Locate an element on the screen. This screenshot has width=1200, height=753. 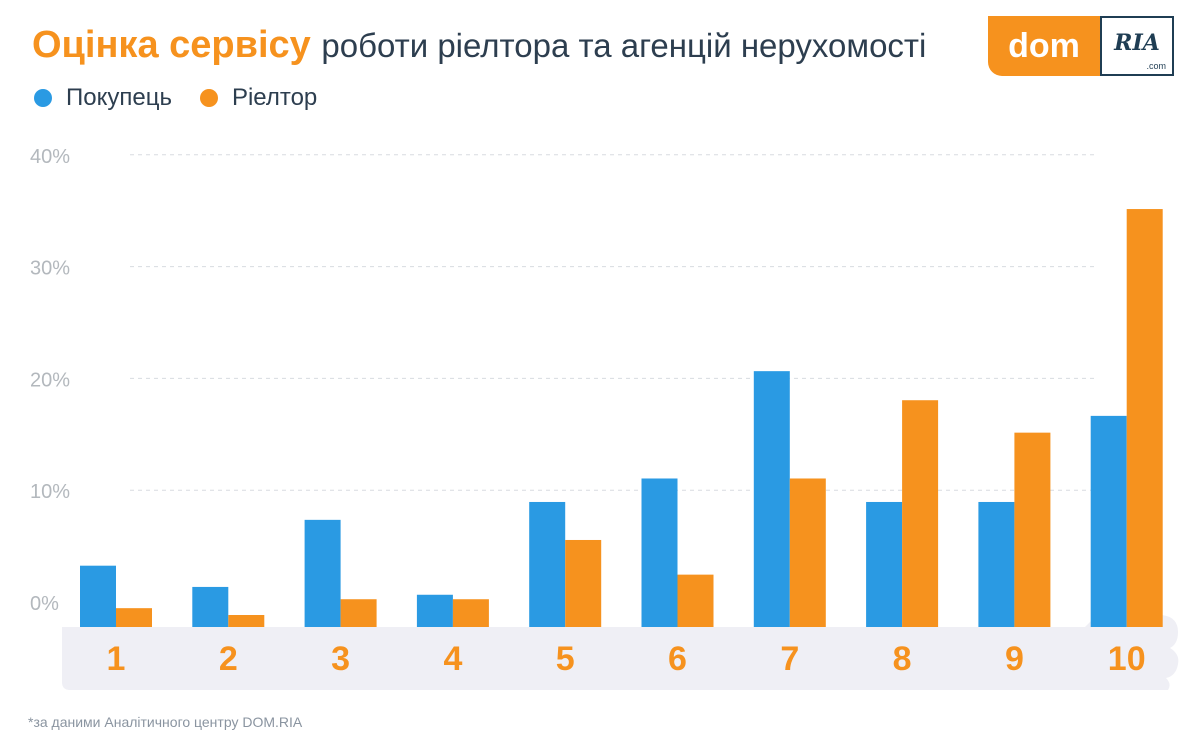
x-category-label: 5 is located at coordinates (565, 659).